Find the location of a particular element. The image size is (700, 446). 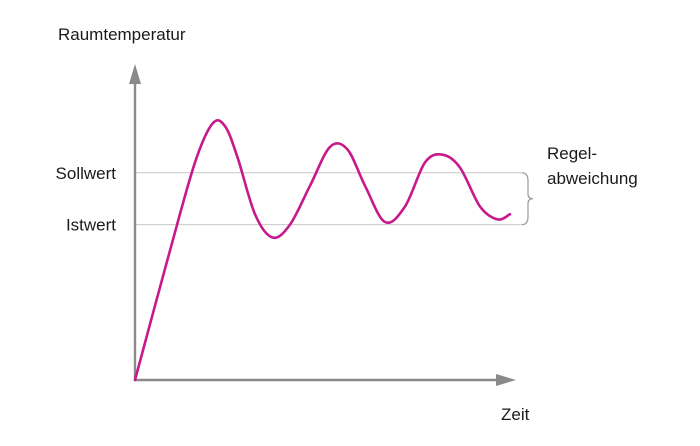

deviation-brace is located at coordinates (527, 199).